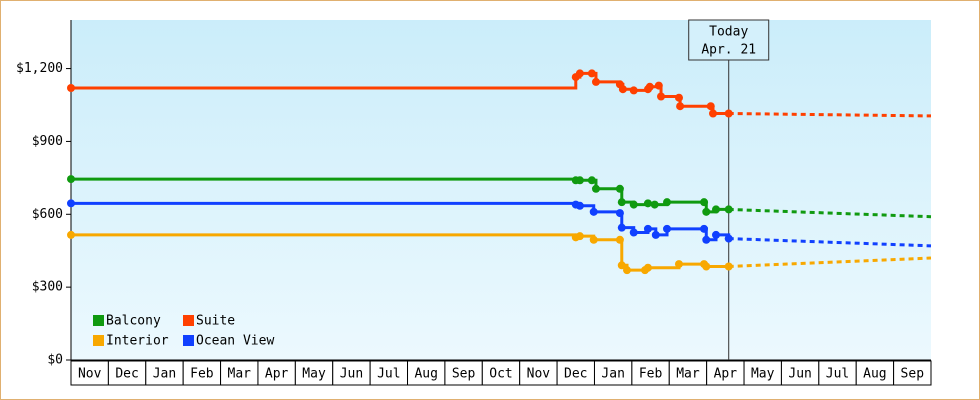  Describe the element at coordinates (728, 50) in the screenshot. I see `today-date: Apr. 21` at that location.